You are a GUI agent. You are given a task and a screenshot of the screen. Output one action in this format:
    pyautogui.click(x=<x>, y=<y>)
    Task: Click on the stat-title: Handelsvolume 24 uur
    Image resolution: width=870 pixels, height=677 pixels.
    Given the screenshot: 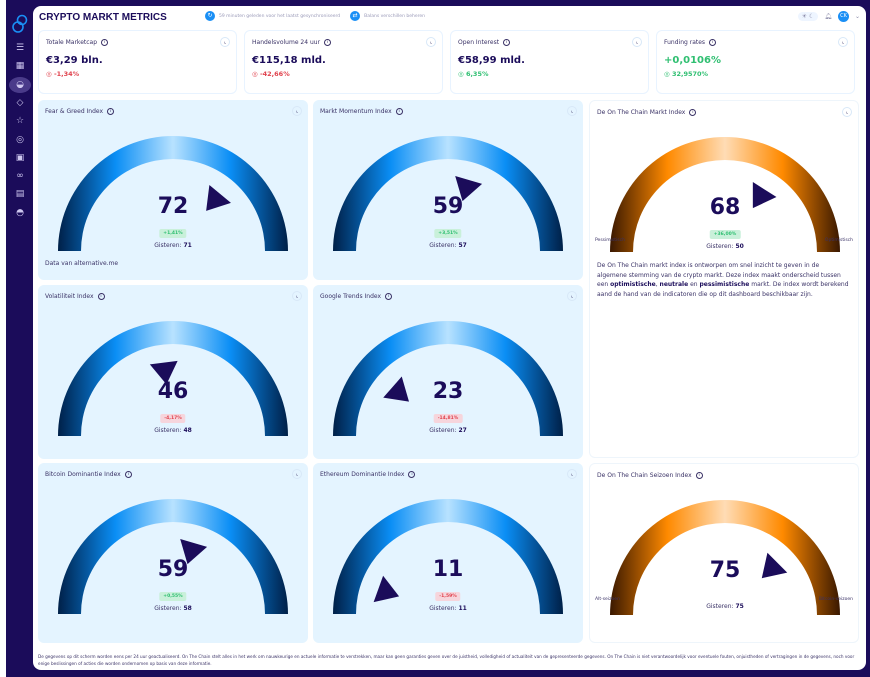 What is the action you would take?
    pyautogui.click(x=286, y=42)
    